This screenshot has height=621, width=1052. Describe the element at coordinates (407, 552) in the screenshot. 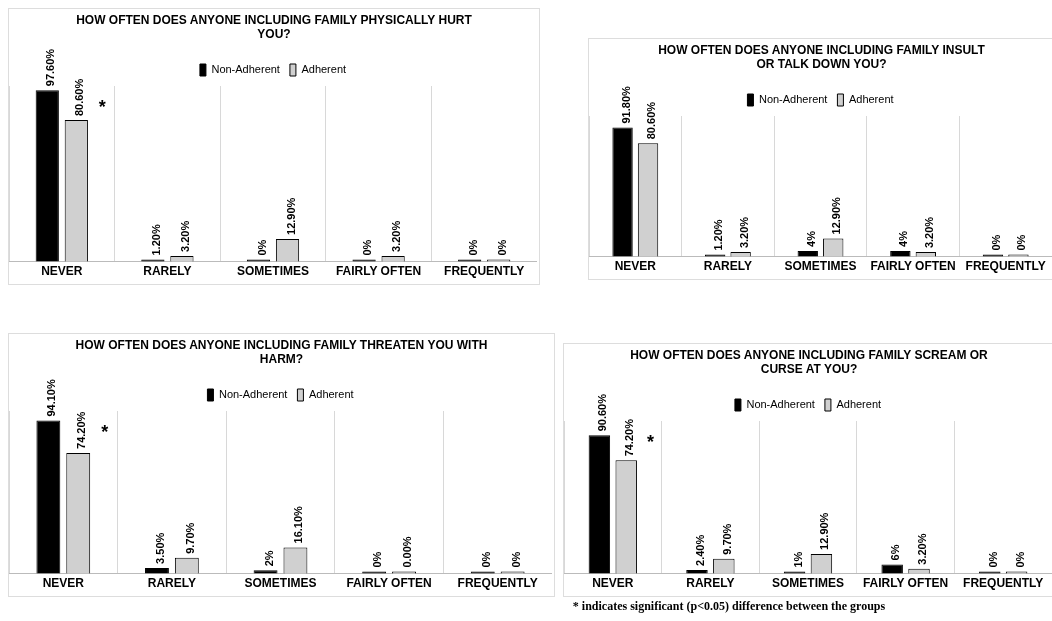

I see `data-label: 0.00%` at that location.